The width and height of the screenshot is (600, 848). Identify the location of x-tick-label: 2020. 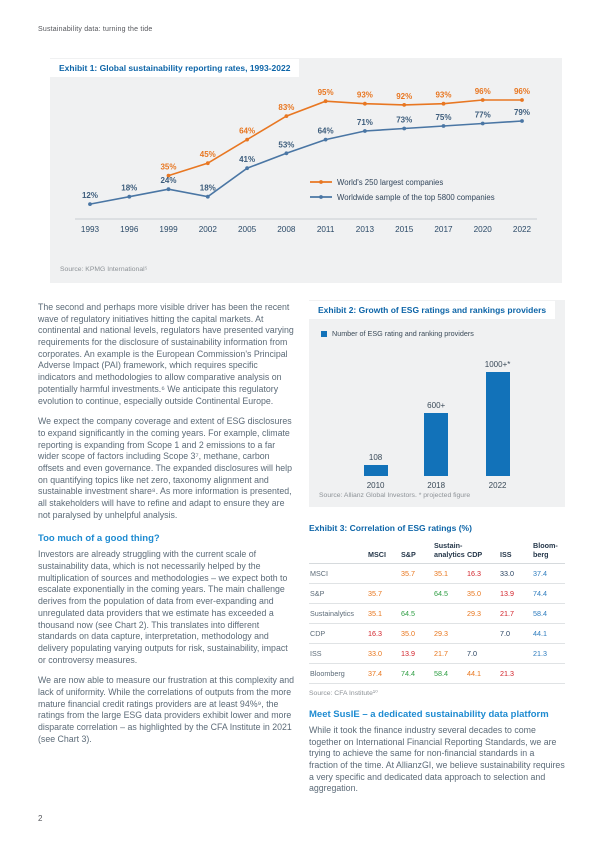
(483, 229).